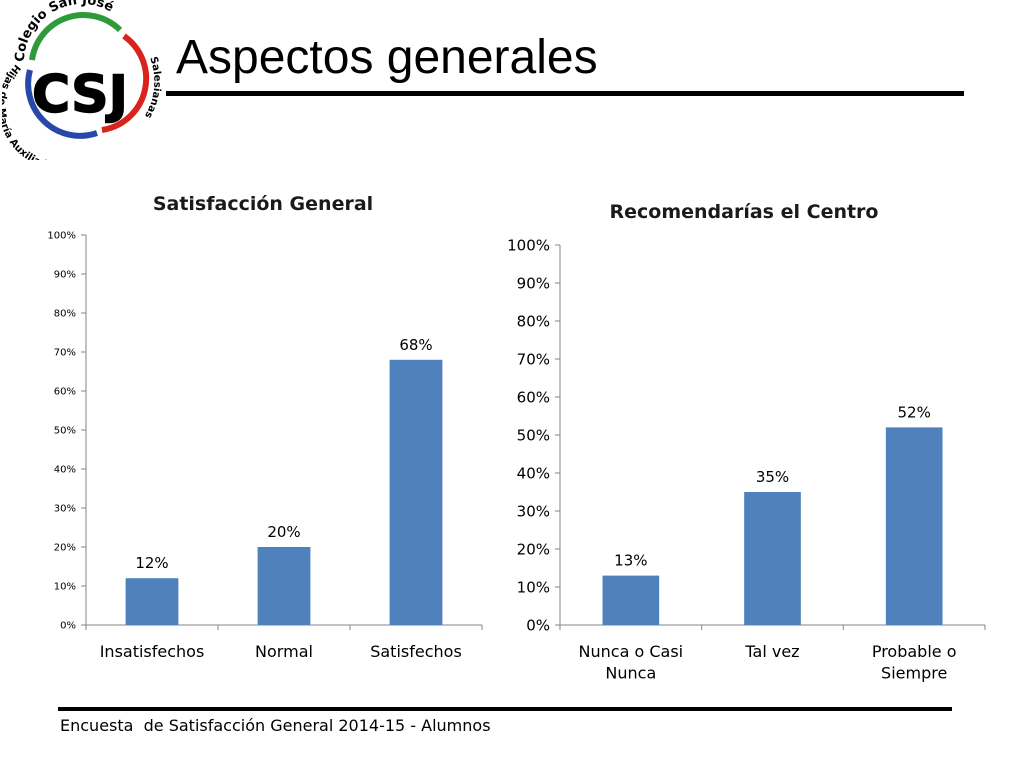 The width and height of the screenshot is (1024, 768). Describe the element at coordinates (913, 412) in the screenshot. I see `data-label: 52%` at that location.